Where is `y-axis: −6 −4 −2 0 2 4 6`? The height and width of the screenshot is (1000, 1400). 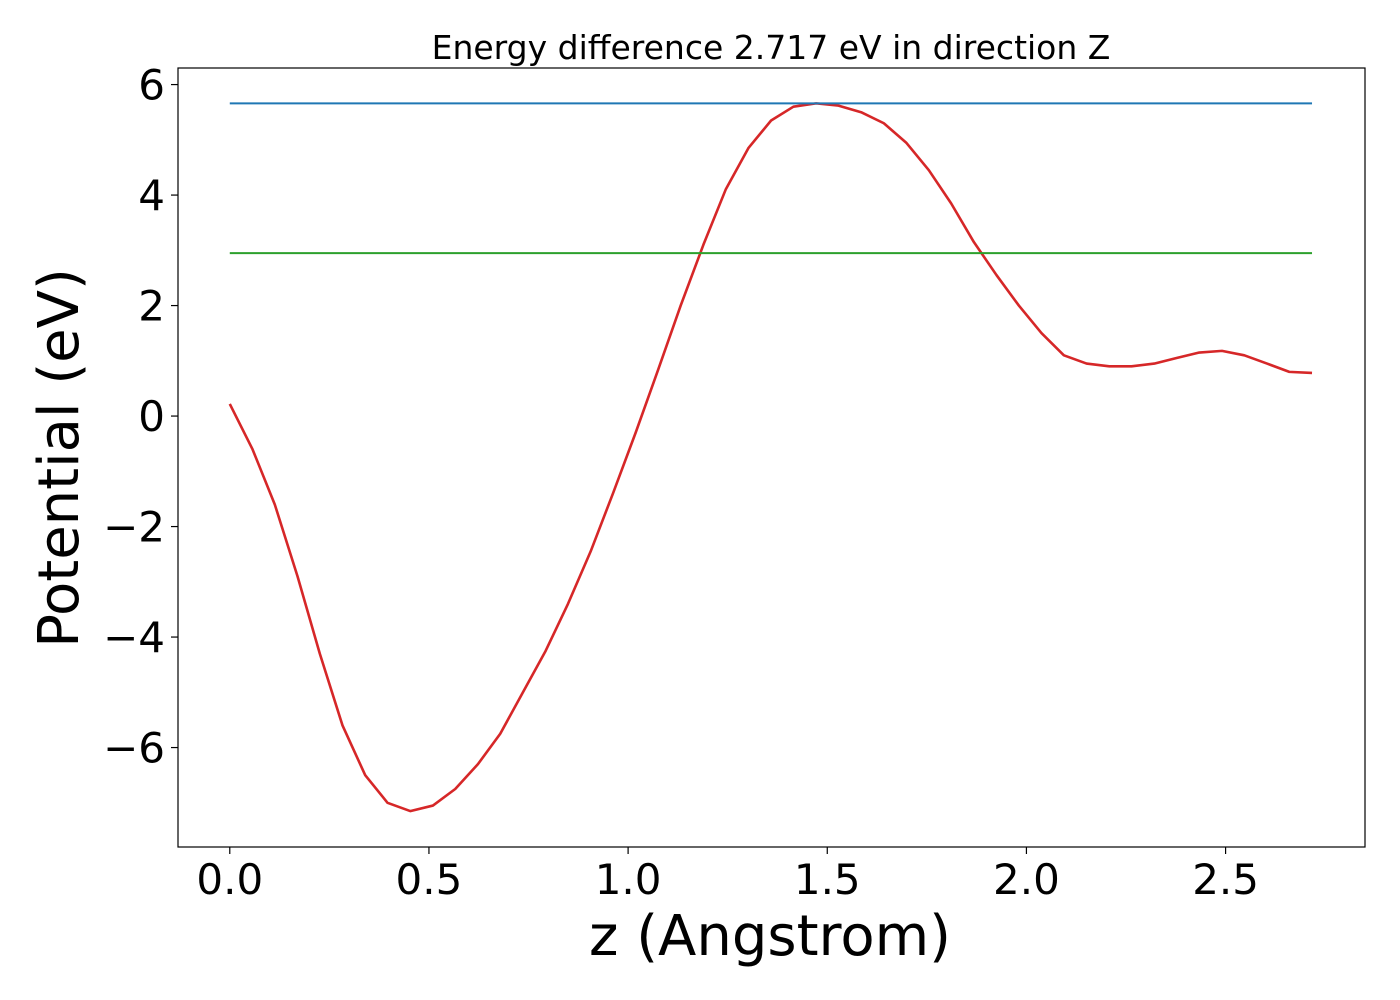
y-axis: −6 −4 −2 0 2 4 6 is located at coordinates (140, 417).